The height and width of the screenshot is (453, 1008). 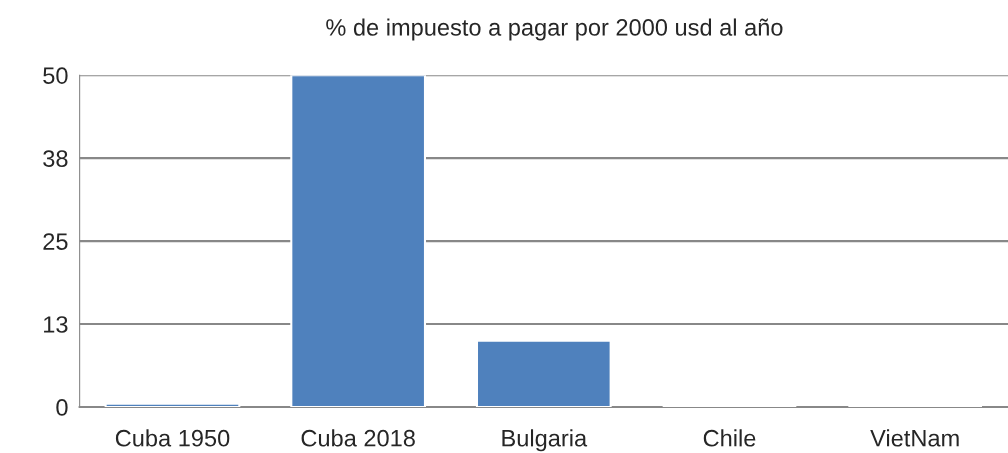 What do you see at coordinates (729, 438) in the screenshot?
I see `x-tick-label: Chile` at bounding box center [729, 438].